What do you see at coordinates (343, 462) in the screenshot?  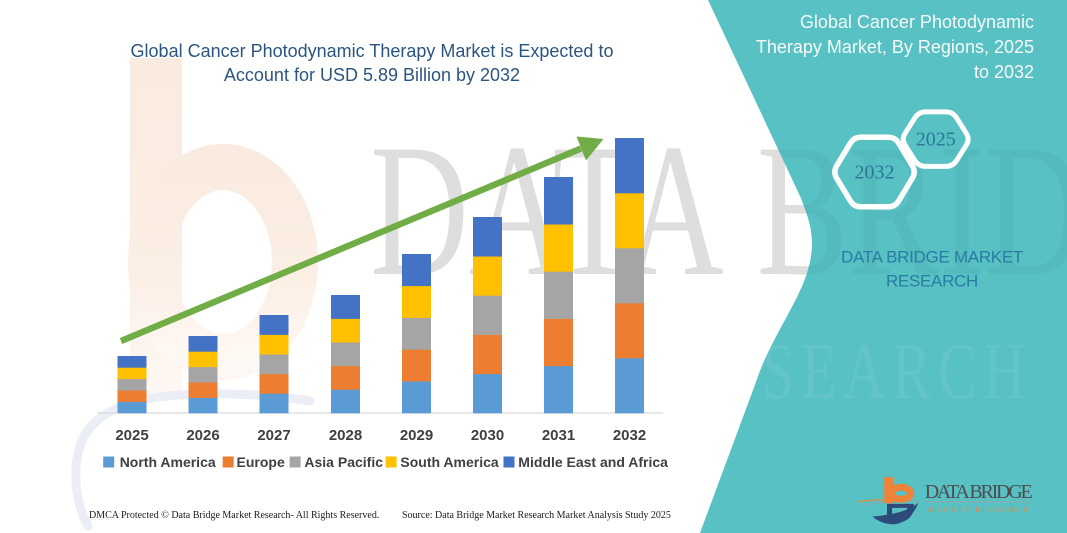 I see `svg-text: Asia Pacific` at bounding box center [343, 462].